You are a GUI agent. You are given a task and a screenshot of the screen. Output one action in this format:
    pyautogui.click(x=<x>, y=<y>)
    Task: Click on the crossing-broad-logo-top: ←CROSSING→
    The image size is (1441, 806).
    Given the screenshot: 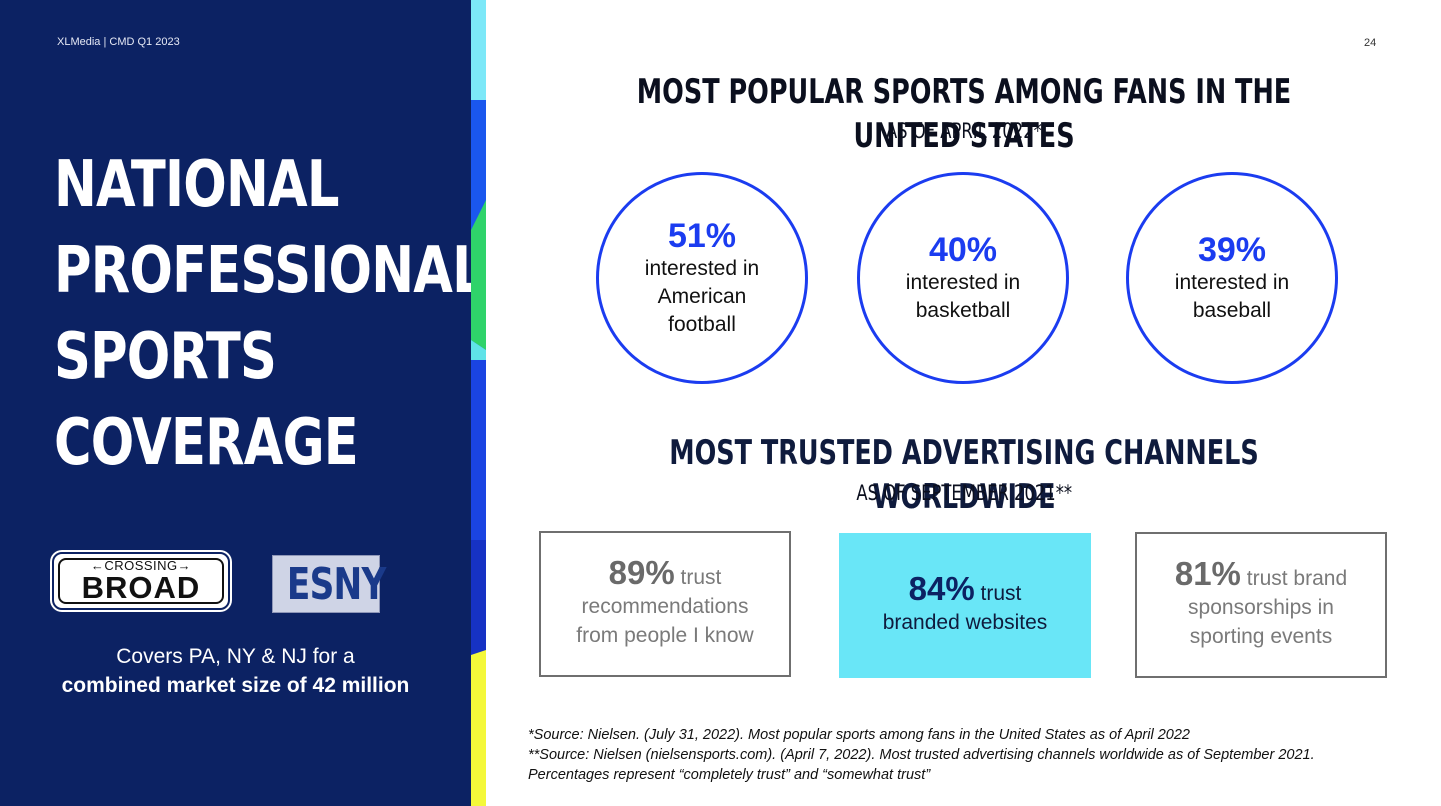 What is the action you would take?
    pyautogui.click(x=141, y=565)
    